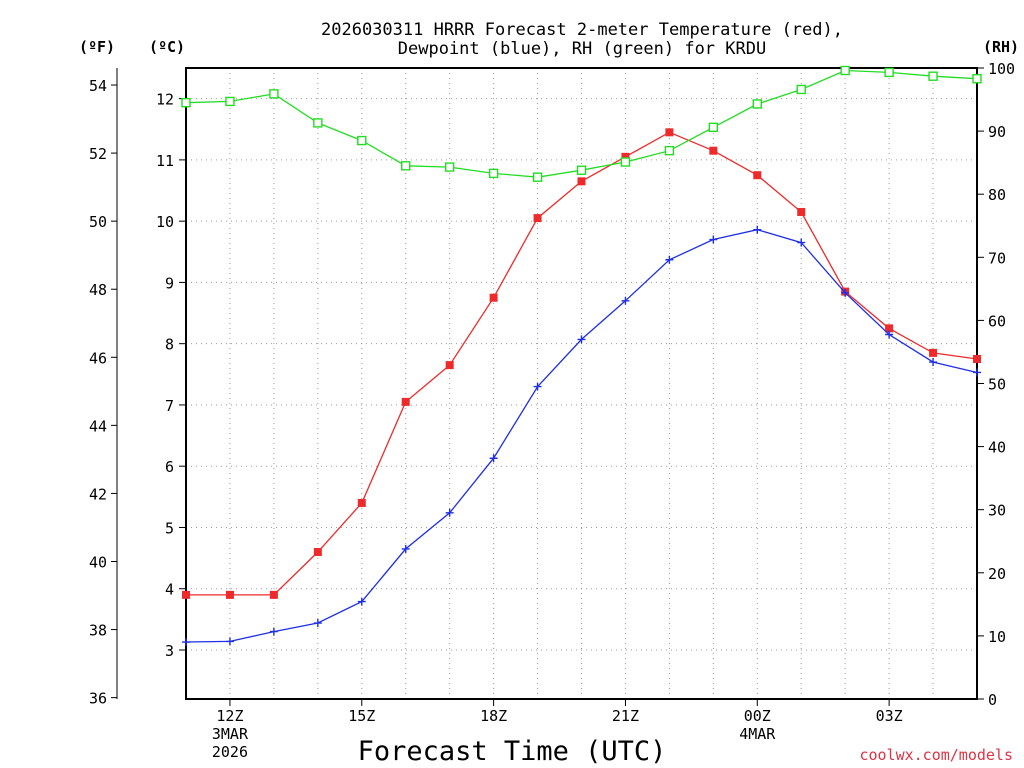 The width and height of the screenshot is (1024, 768). I want to click on x-tick-label: 00Z, so click(757, 716).